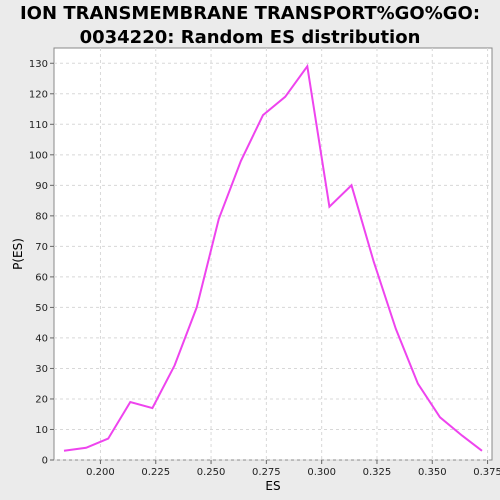  I want to click on y-tick-label: 100, so click(38, 155).